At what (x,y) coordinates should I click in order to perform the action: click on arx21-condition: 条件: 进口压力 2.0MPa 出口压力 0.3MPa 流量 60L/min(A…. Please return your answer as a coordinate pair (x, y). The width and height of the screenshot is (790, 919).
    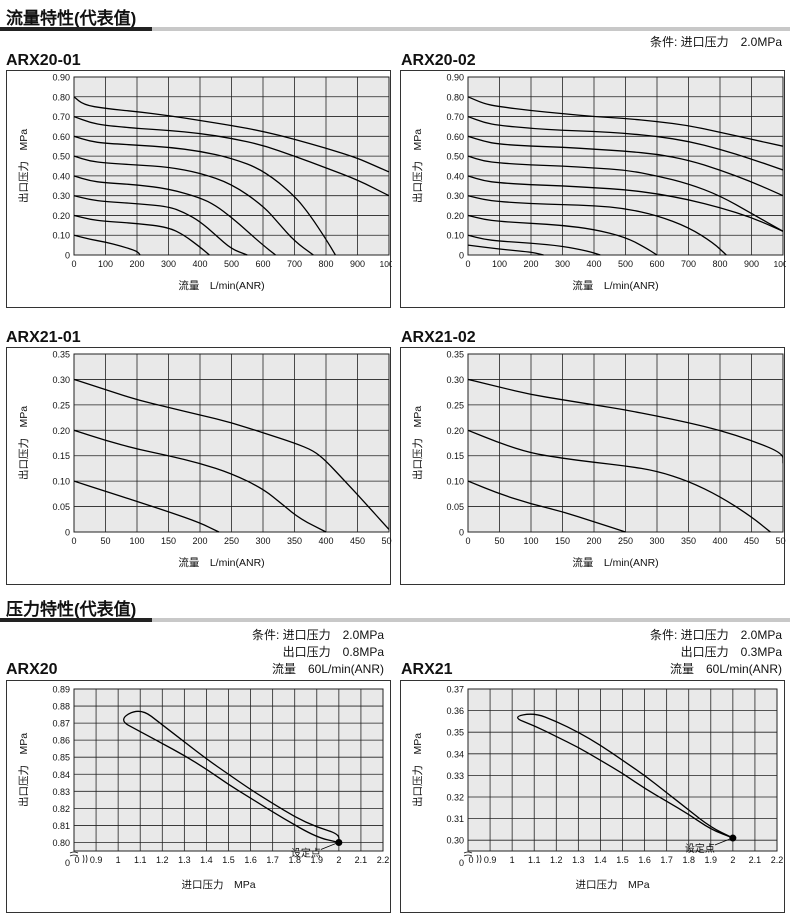
    Looking at the image, I should click on (715, 652).